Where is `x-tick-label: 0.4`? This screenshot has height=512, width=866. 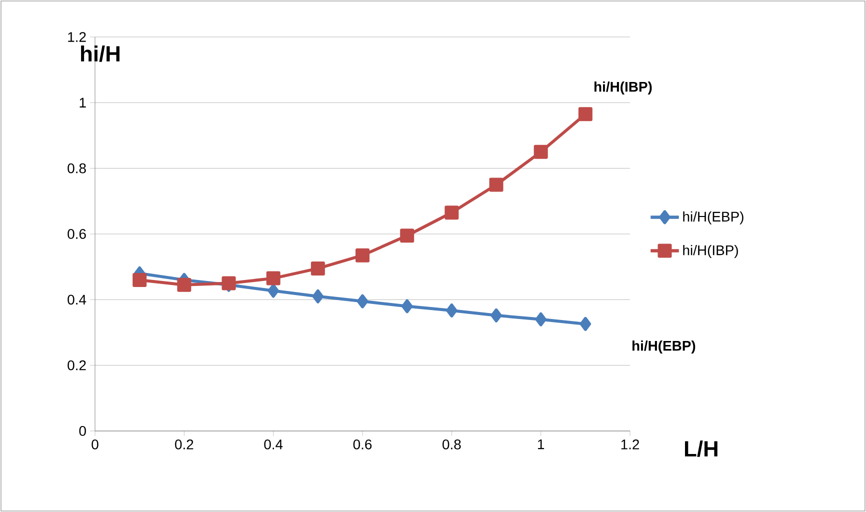 x-tick-label: 0.4 is located at coordinates (273, 444).